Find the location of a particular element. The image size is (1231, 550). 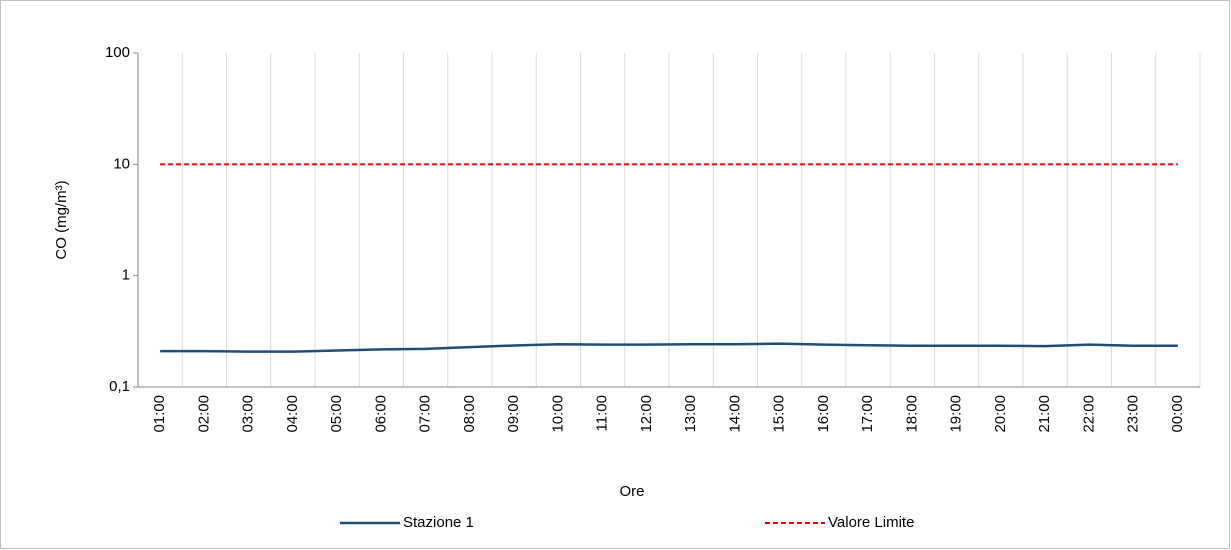

y-tick-label: 10 is located at coordinates (121, 163).